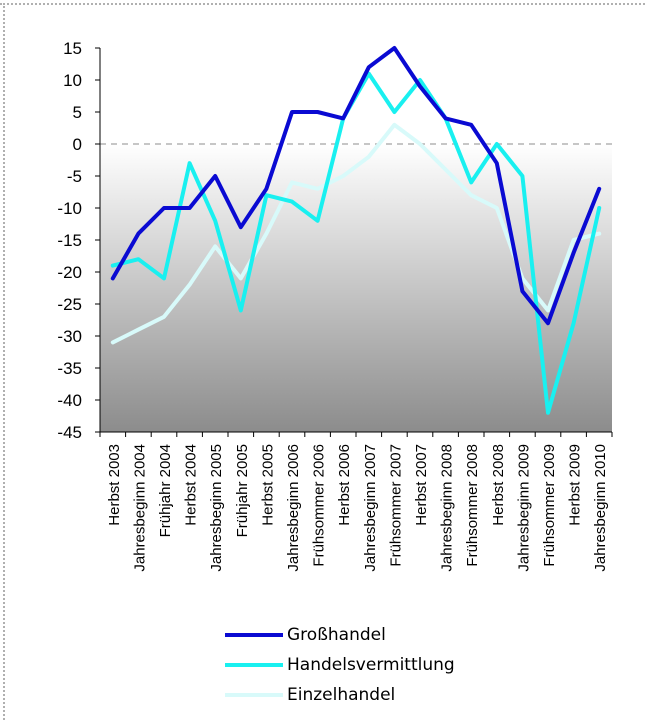  Describe the element at coordinates (165, 490) in the screenshot. I see `x-tick-label: Frühjahr 2004` at that location.